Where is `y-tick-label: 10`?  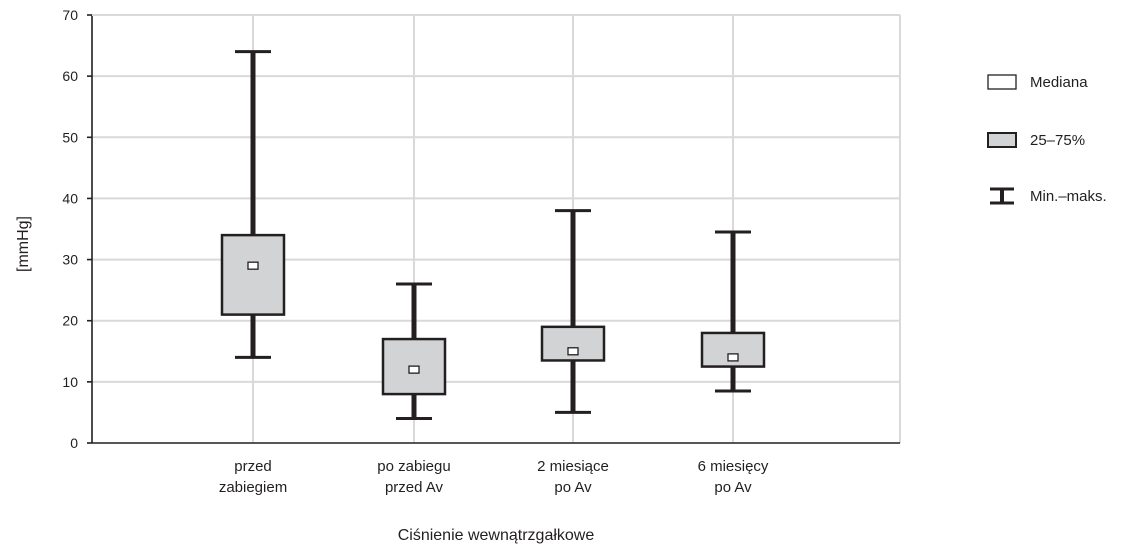
y-tick-label: 10 is located at coordinates (70, 382).